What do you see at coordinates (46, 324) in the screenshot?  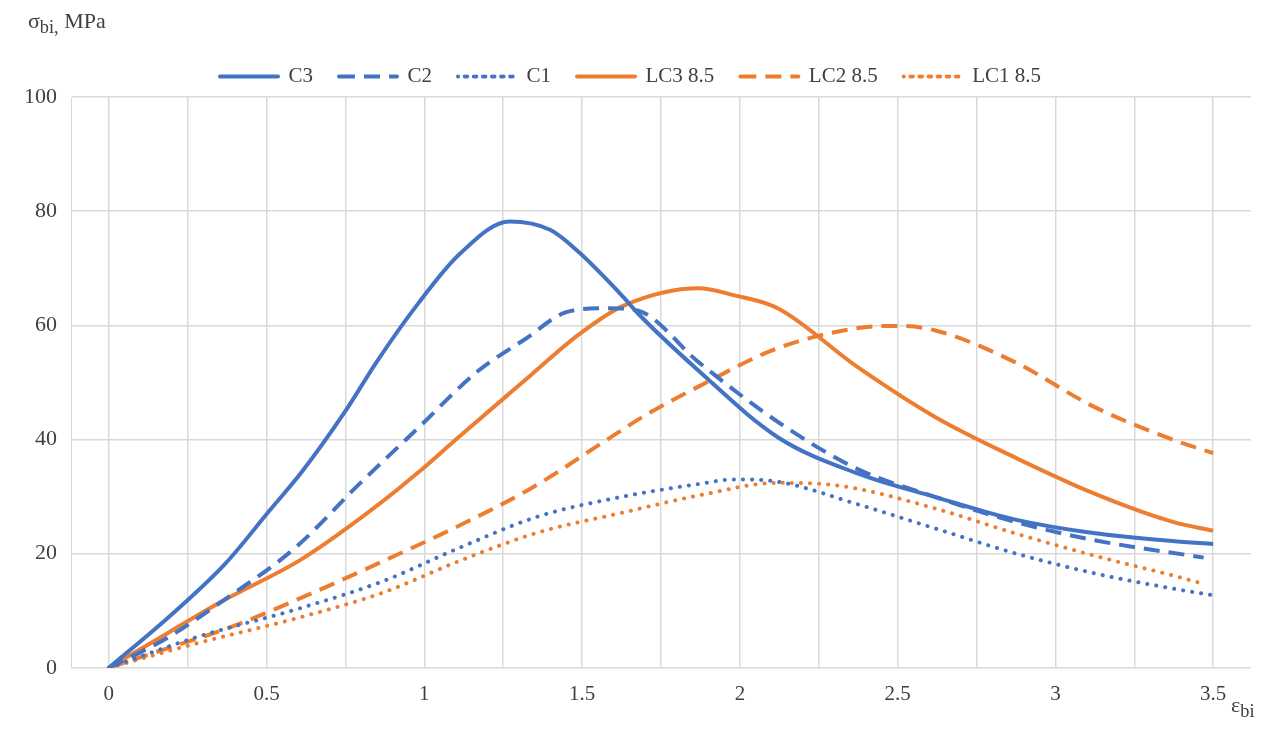 I see `y-tick-label: 60` at bounding box center [46, 324].